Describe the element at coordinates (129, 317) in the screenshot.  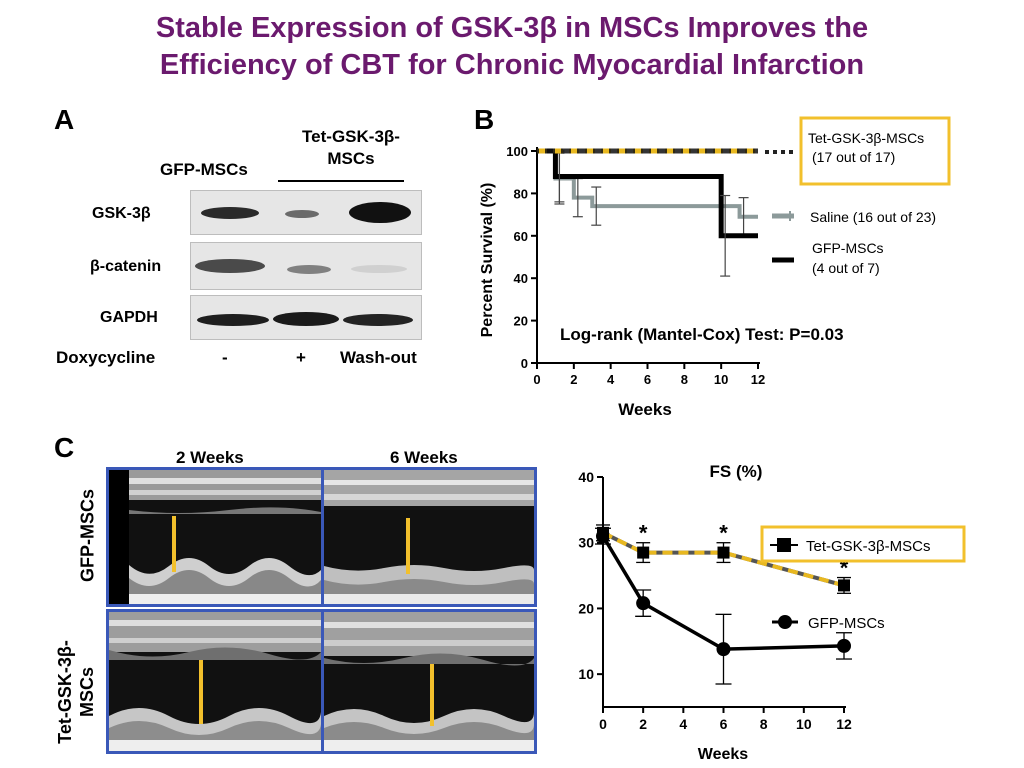
I see `blot-row-label-gapdh: GAPDH` at that location.